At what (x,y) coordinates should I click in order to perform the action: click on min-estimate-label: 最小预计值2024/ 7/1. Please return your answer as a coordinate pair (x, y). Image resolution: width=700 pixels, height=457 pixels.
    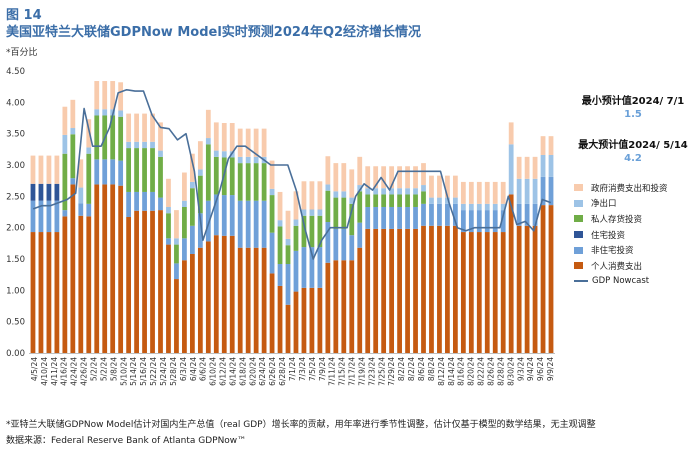
    Looking at the image, I should click on (633, 101).